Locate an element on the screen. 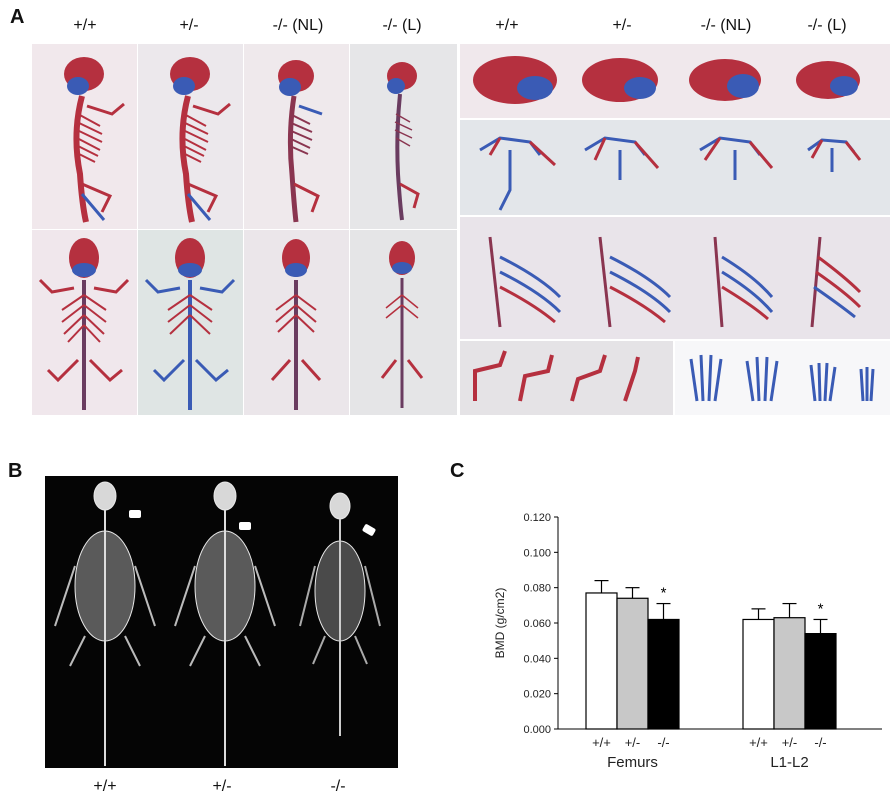 The width and height of the screenshot is (893, 800). x-group-label: Femurs is located at coordinates (632, 762).